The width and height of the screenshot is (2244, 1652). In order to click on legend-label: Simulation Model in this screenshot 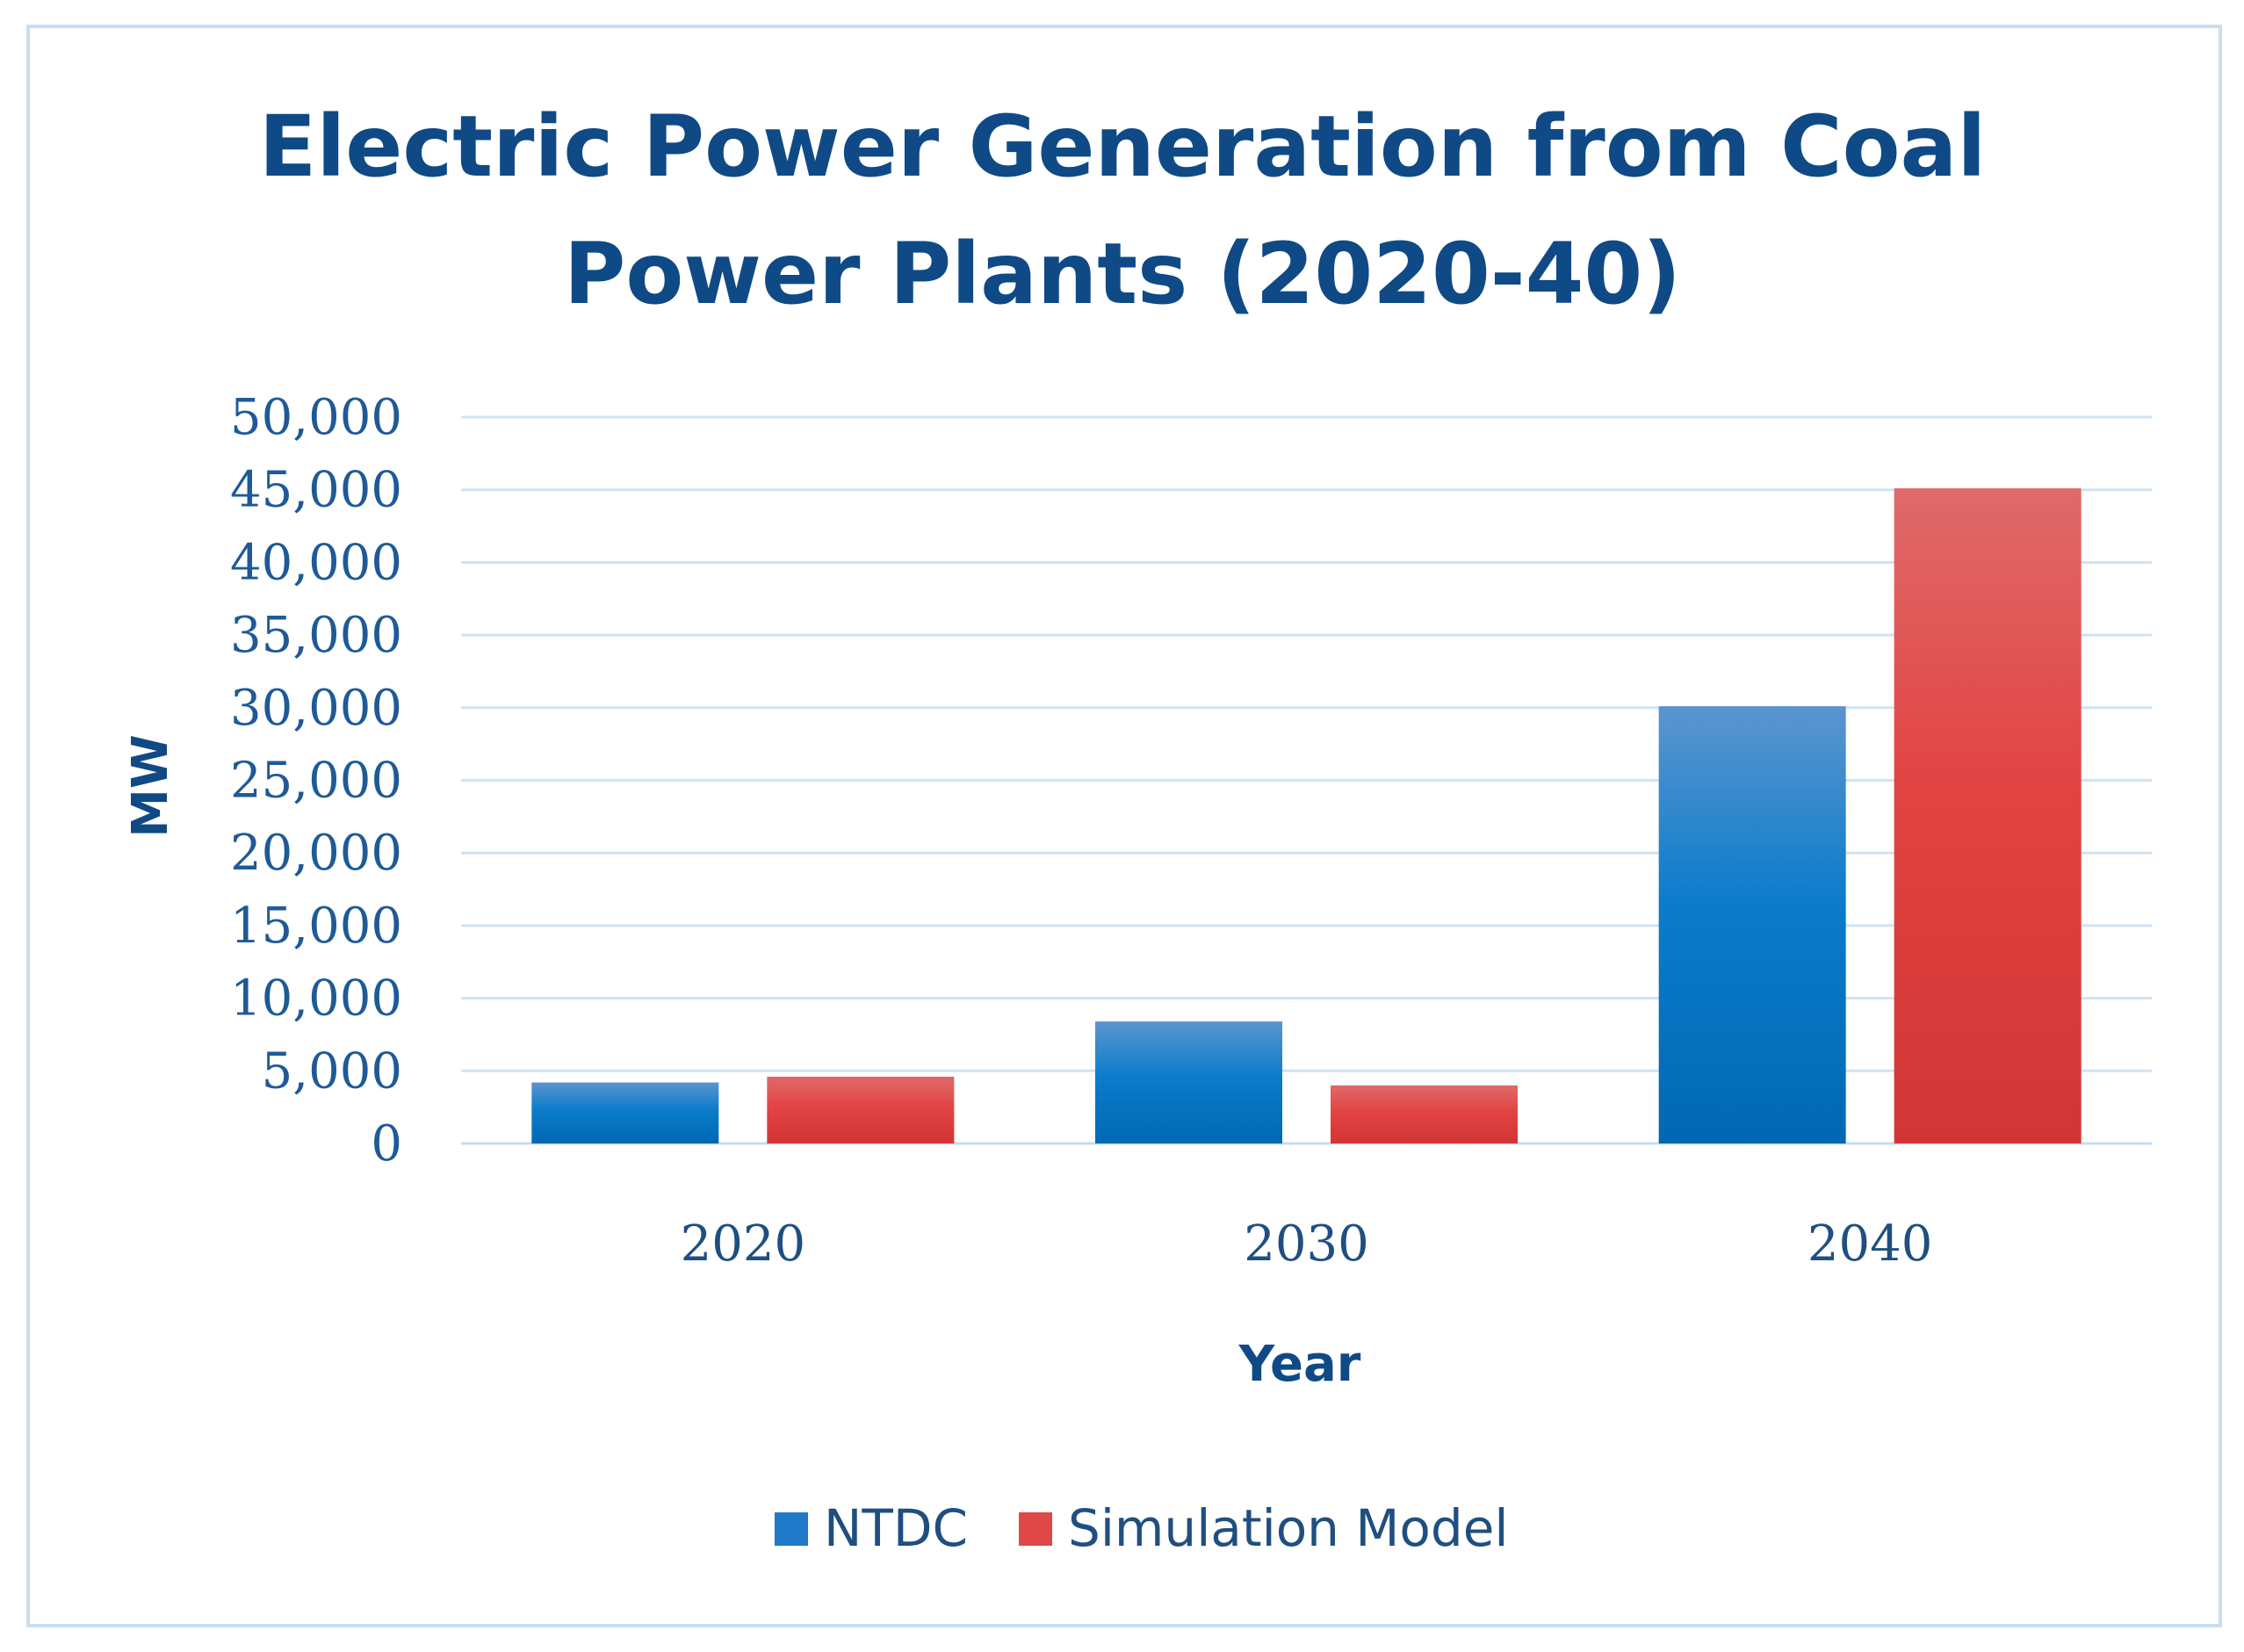, I will do `click(1288, 1528)`.